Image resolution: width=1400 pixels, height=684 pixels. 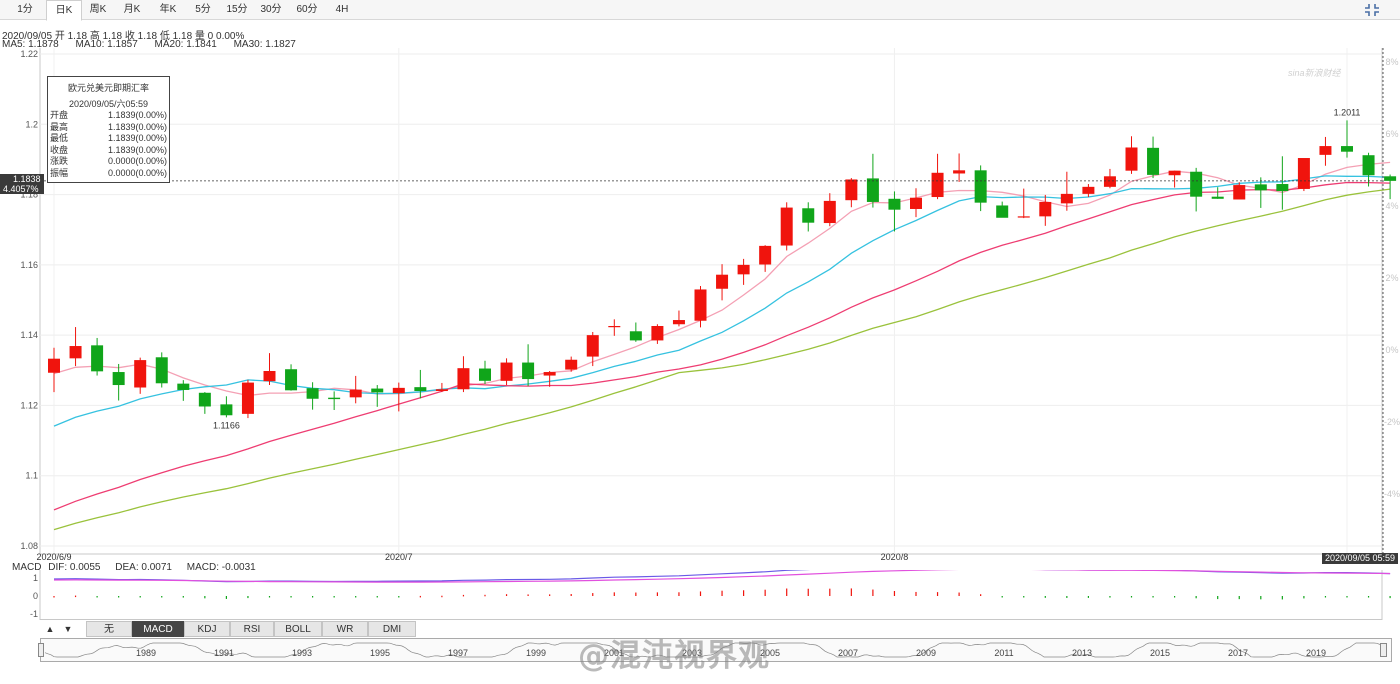 What do you see at coordinates (59, 161) in the screenshot?
I see `tooltip-row-label: 涨跌` at bounding box center [59, 161].